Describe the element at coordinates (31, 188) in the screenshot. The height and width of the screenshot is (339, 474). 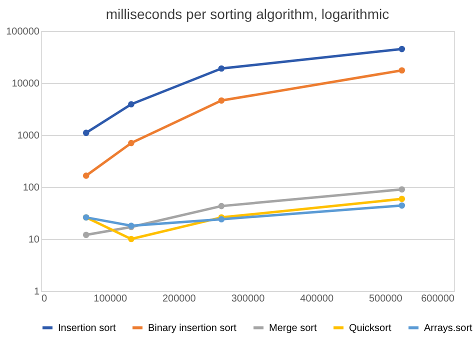
I see `y-tick-label: 100` at that location.